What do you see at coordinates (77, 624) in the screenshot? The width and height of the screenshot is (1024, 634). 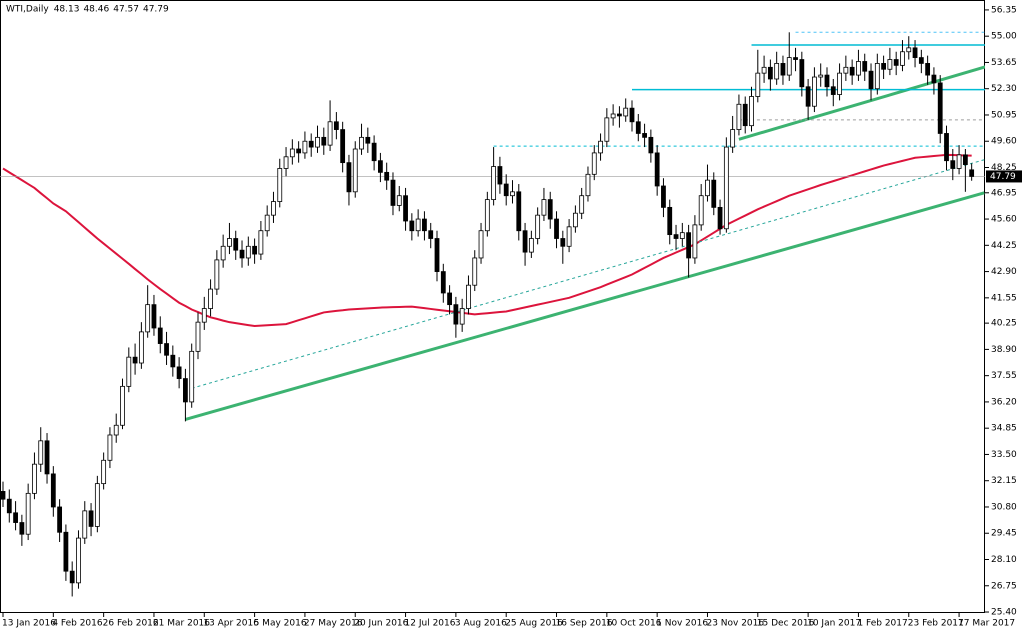 I see `x-tick-label: 4 Feb 2016` at bounding box center [77, 624].